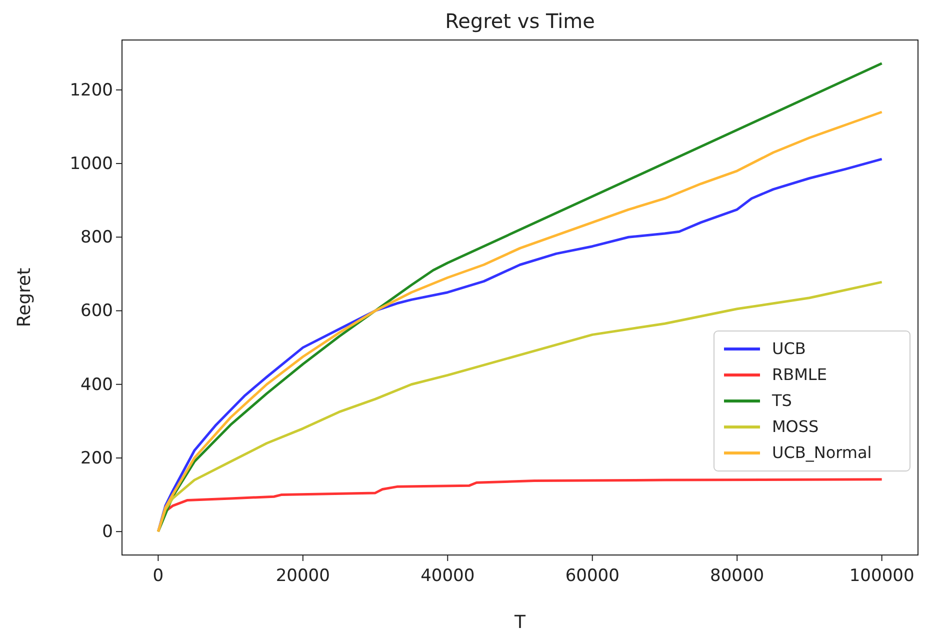 The height and width of the screenshot is (637, 929). Describe the element at coordinates (822, 452) in the screenshot. I see `legend-label: UCB_Normal` at that location.